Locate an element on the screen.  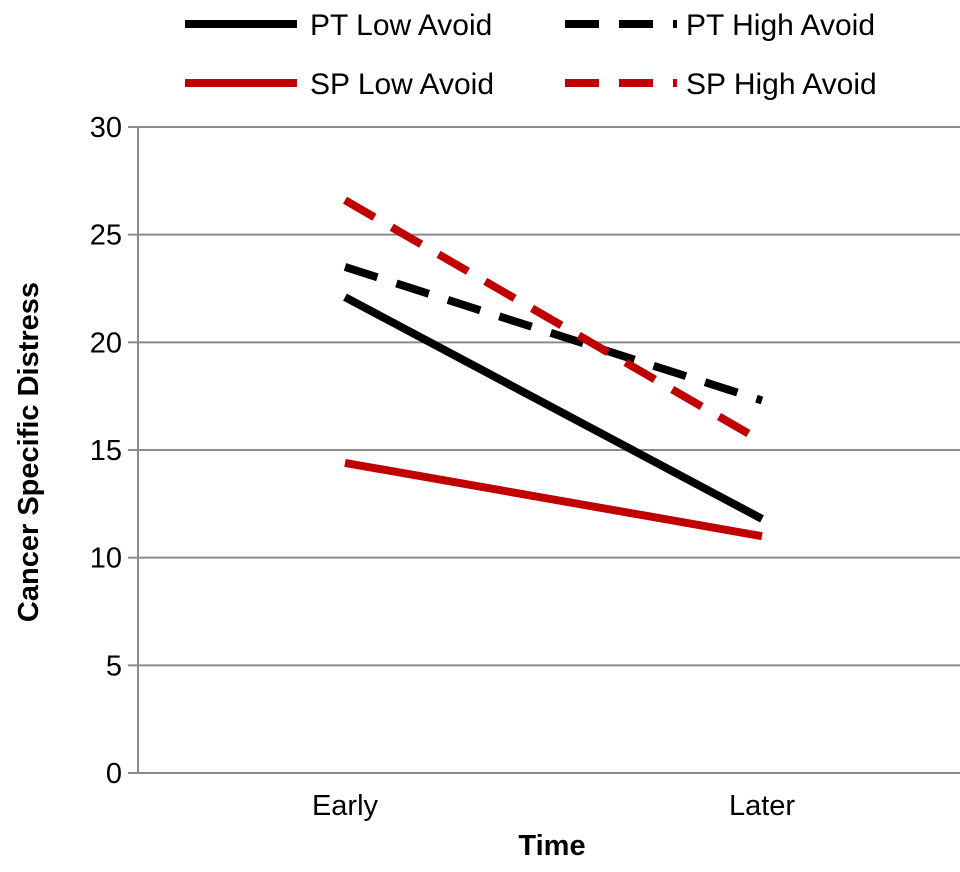
series-line-sp-high-avoid is located at coordinates (553, 320).